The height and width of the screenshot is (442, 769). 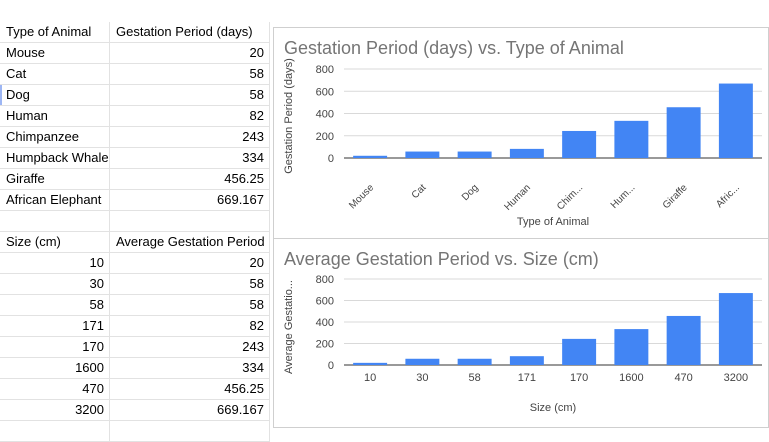 I want to click on x-tick-label: 470, so click(x=683, y=378).